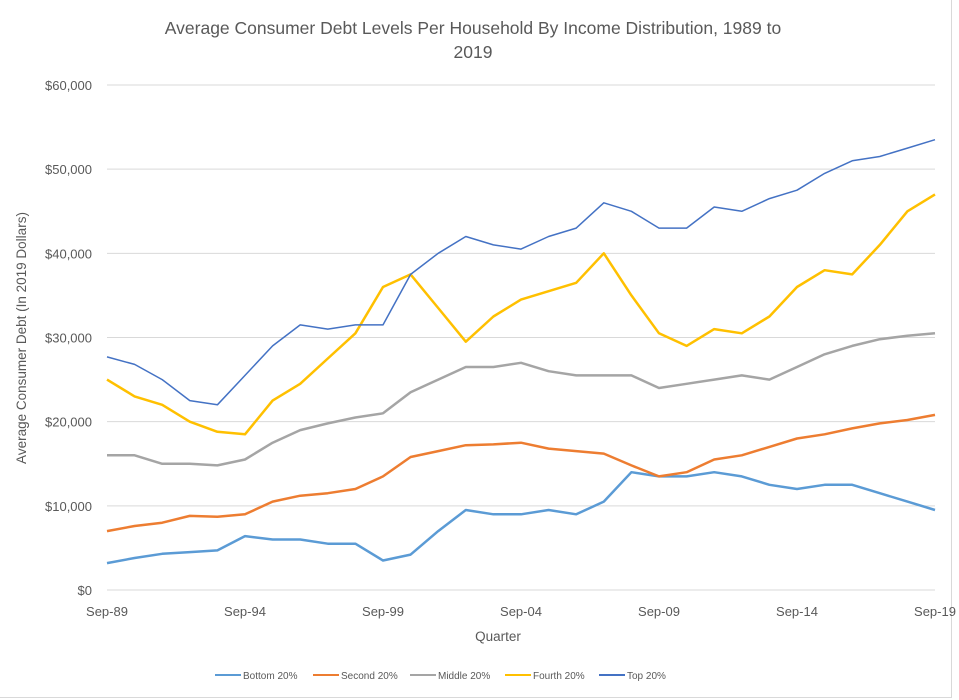 The width and height of the screenshot is (959, 700). Describe the element at coordinates (85, 590) in the screenshot. I see `y-tick-label: $0` at that location.